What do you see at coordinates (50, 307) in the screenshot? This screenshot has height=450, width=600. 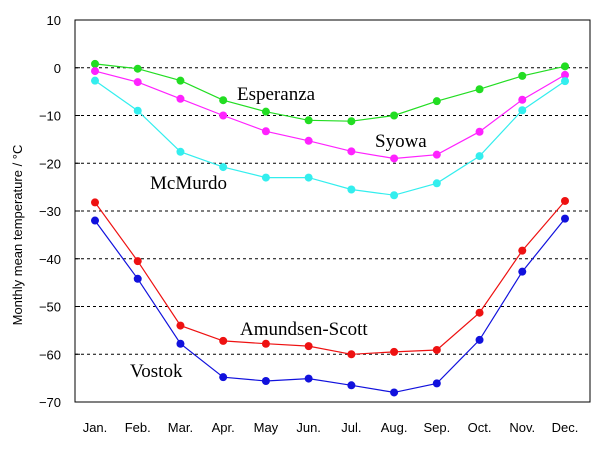 I see `y-tick-label: −50` at bounding box center [50, 307].